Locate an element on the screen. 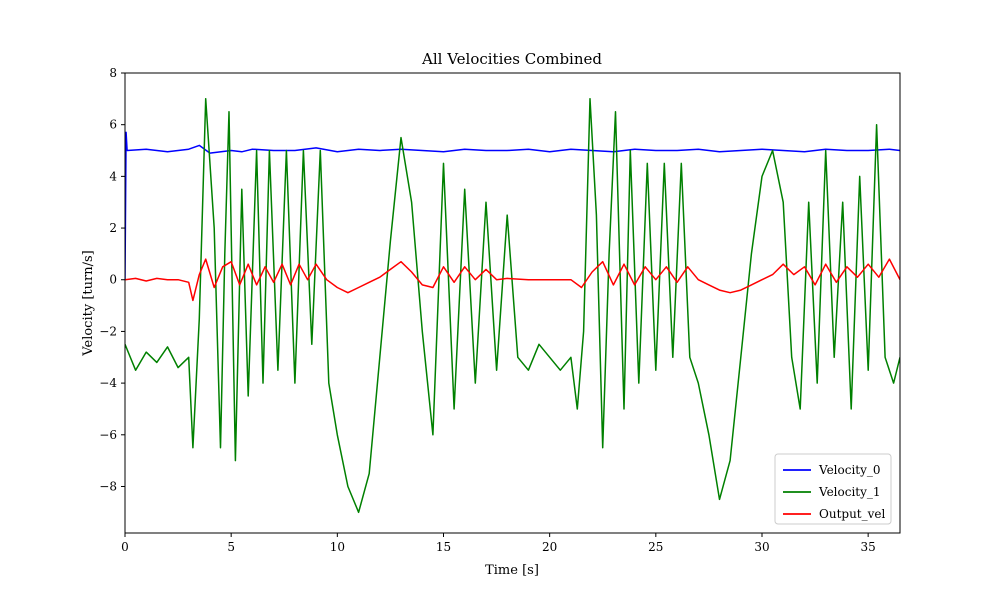 Image resolution: width=1000 pixels, height=600 pixels. y-axis-label: Velocity [turn/s] is located at coordinates (88, 303).